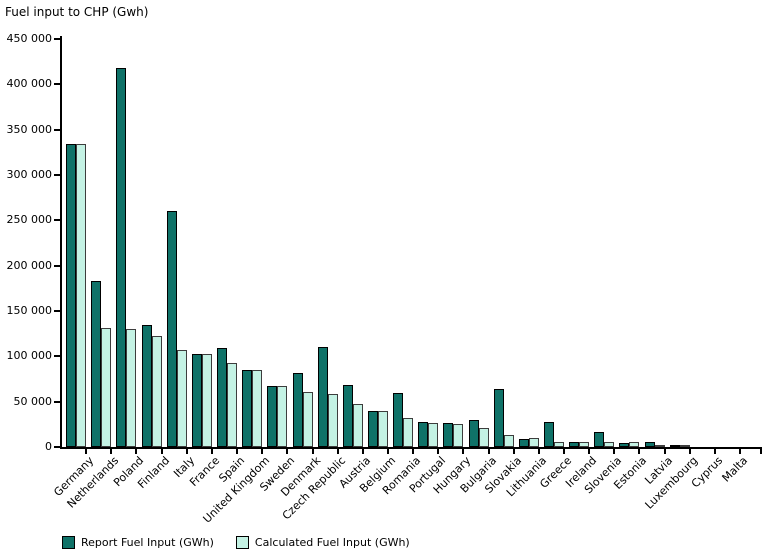 This screenshot has width=768, height=558. I want to click on bar-calculated-lithuania, so click(533, 442).